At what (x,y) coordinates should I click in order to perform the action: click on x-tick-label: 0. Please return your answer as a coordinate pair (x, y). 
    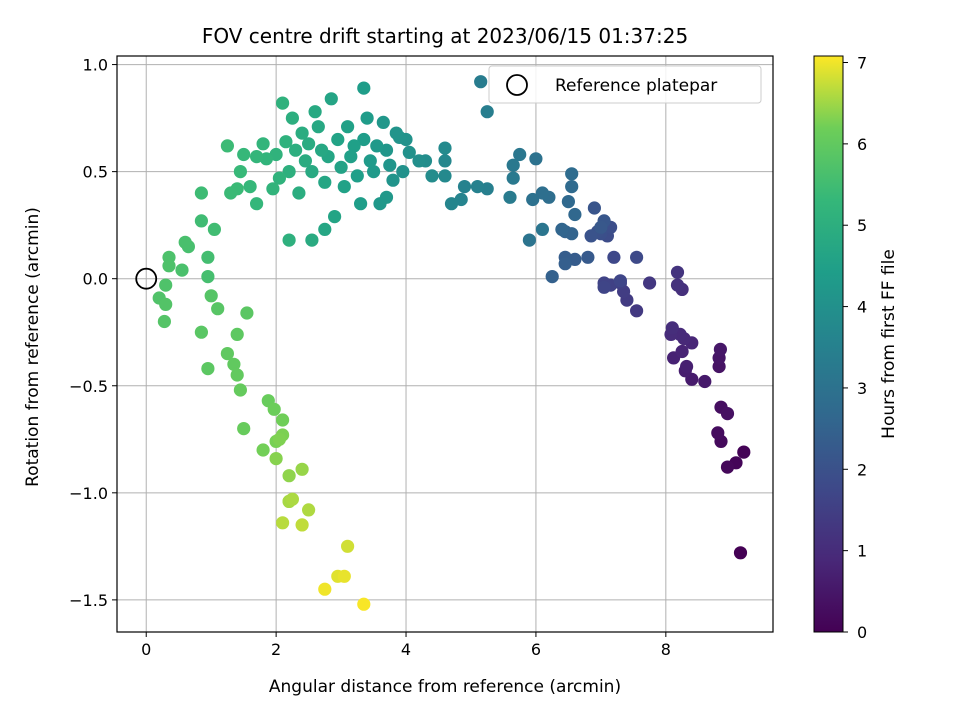
    Looking at the image, I should click on (146, 649).